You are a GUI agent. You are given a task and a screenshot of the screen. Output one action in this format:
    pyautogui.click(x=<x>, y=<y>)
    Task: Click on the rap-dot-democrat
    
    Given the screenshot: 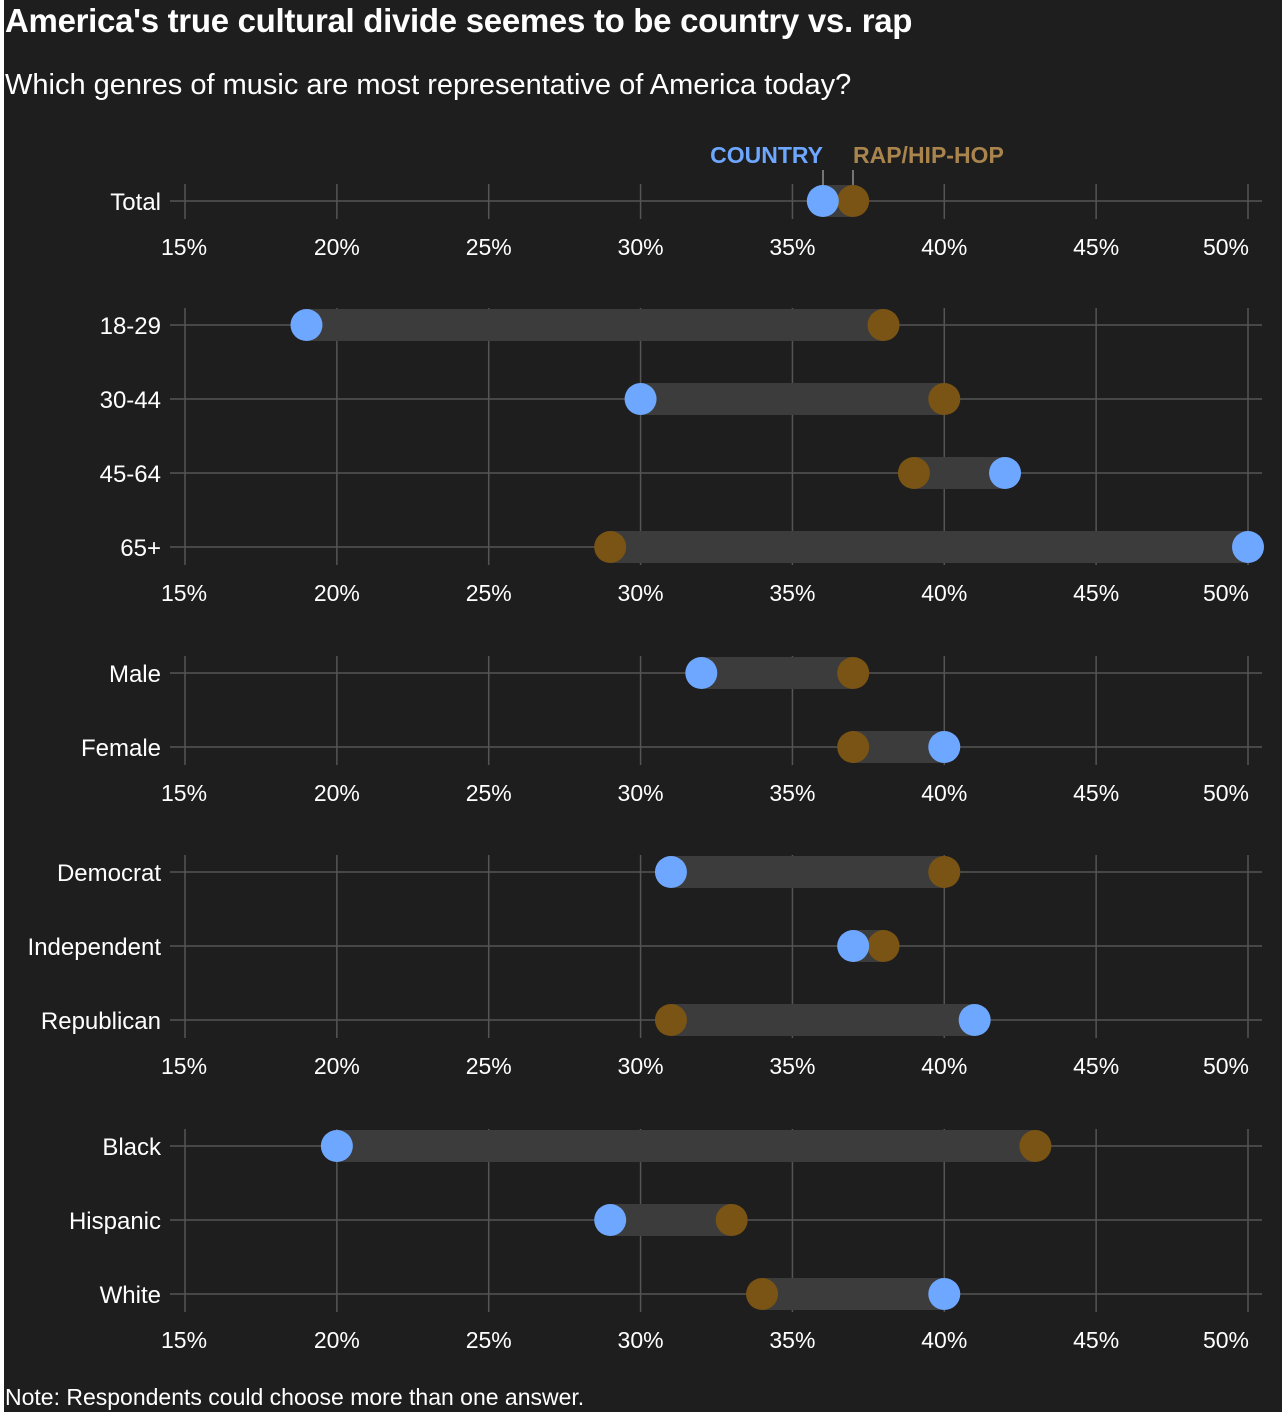 What is the action you would take?
    pyautogui.click(x=944, y=872)
    